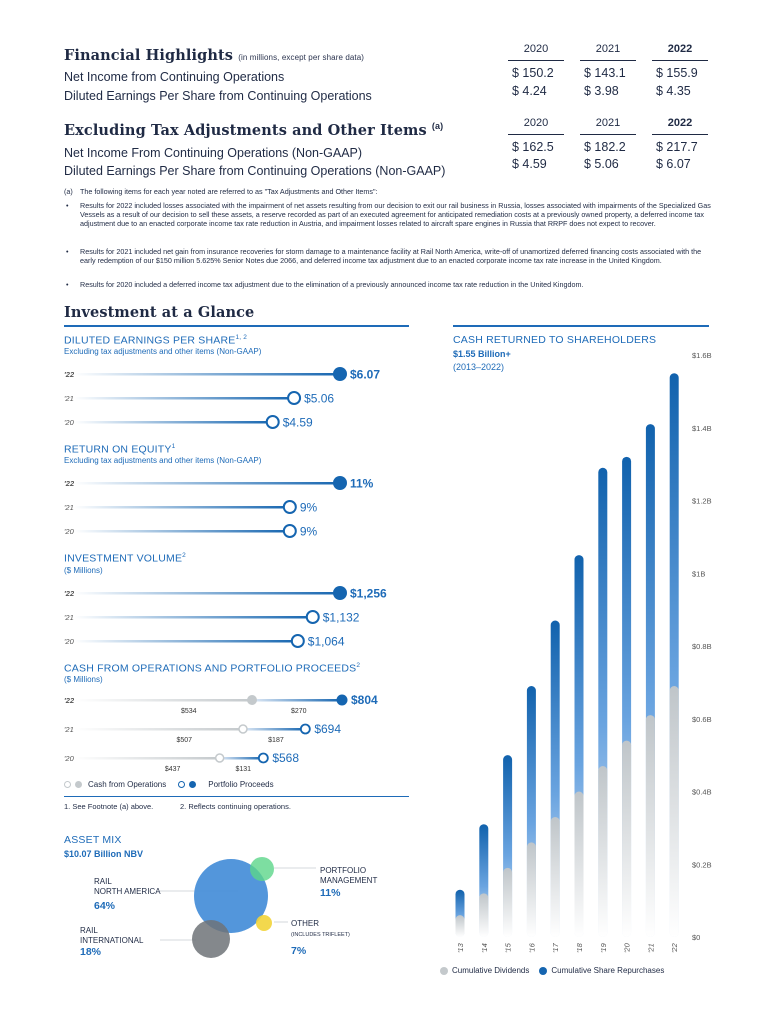 Image resolution: width=774 pixels, height=1024 pixels. I want to click on y-tick-label: $1B, so click(698, 573).